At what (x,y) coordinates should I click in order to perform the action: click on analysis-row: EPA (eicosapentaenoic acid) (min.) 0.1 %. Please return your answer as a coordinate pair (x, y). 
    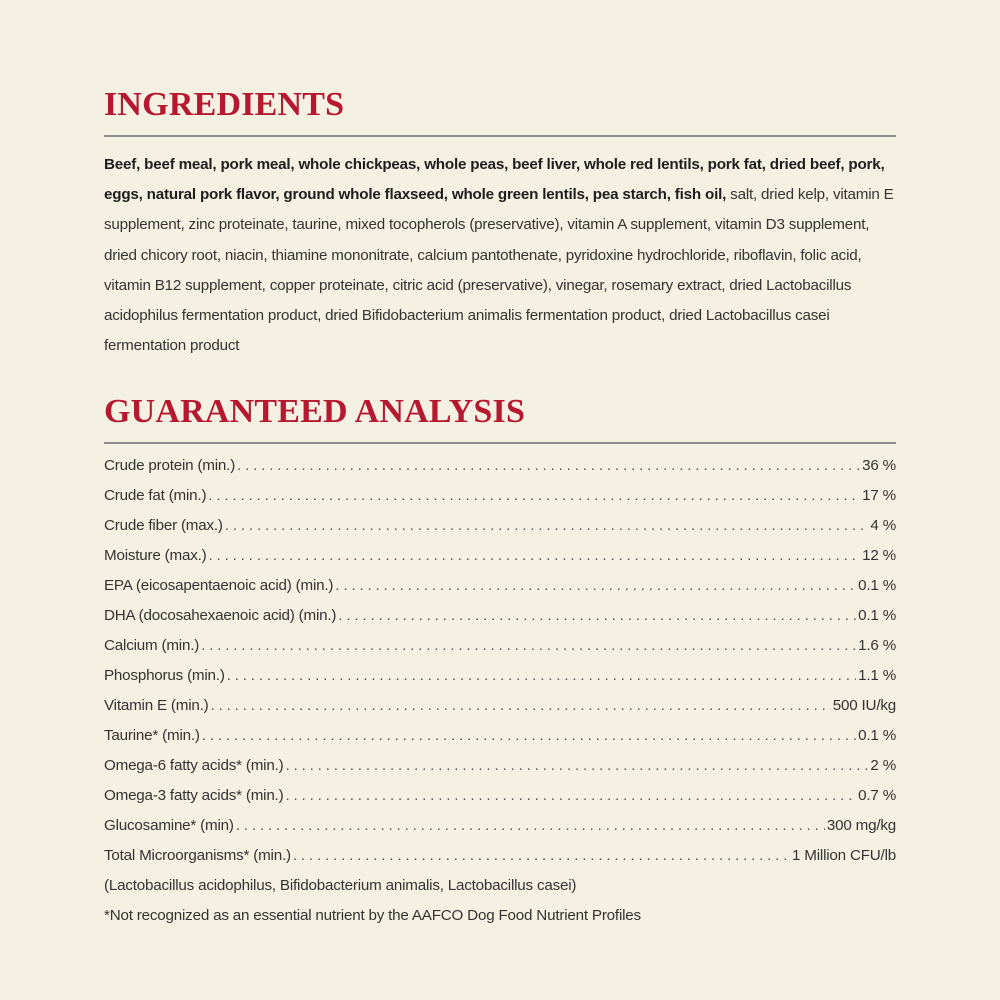
    Looking at the image, I should click on (500, 592).